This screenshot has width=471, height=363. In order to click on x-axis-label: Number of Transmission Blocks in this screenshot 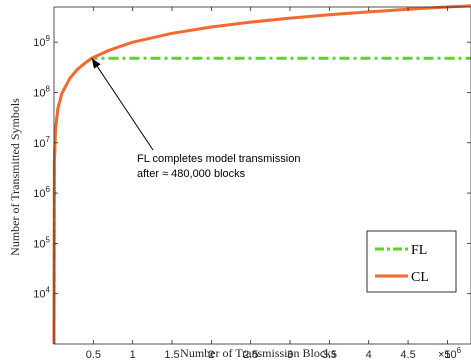, I will do `click(258, 353)`.